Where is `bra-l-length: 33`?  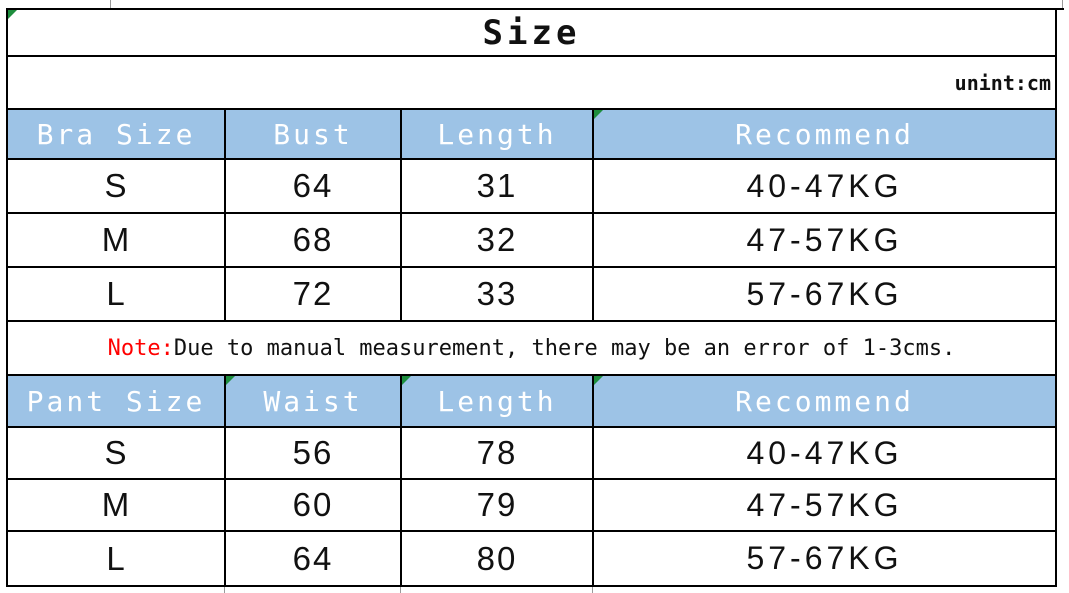
bra-l-length: 33 is located at coordinates (498, 294).